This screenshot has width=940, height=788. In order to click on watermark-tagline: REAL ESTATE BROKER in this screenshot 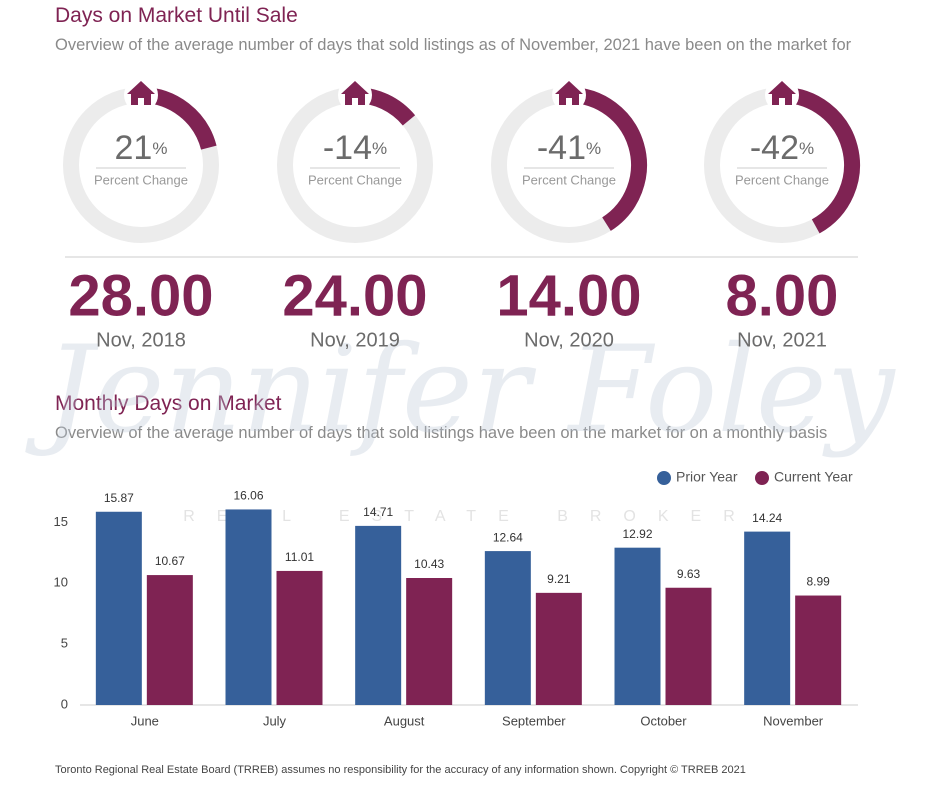, I will do `click(470, 516)`.